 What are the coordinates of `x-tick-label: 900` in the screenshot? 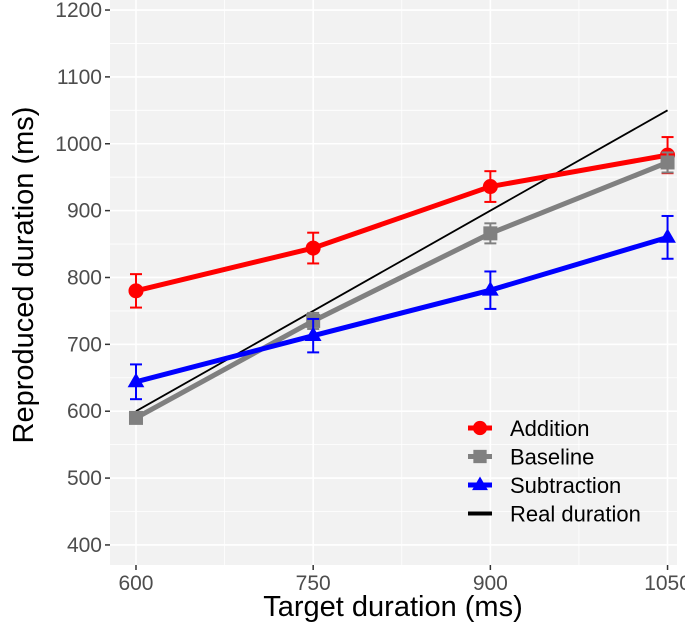 It's located at (490, 583).